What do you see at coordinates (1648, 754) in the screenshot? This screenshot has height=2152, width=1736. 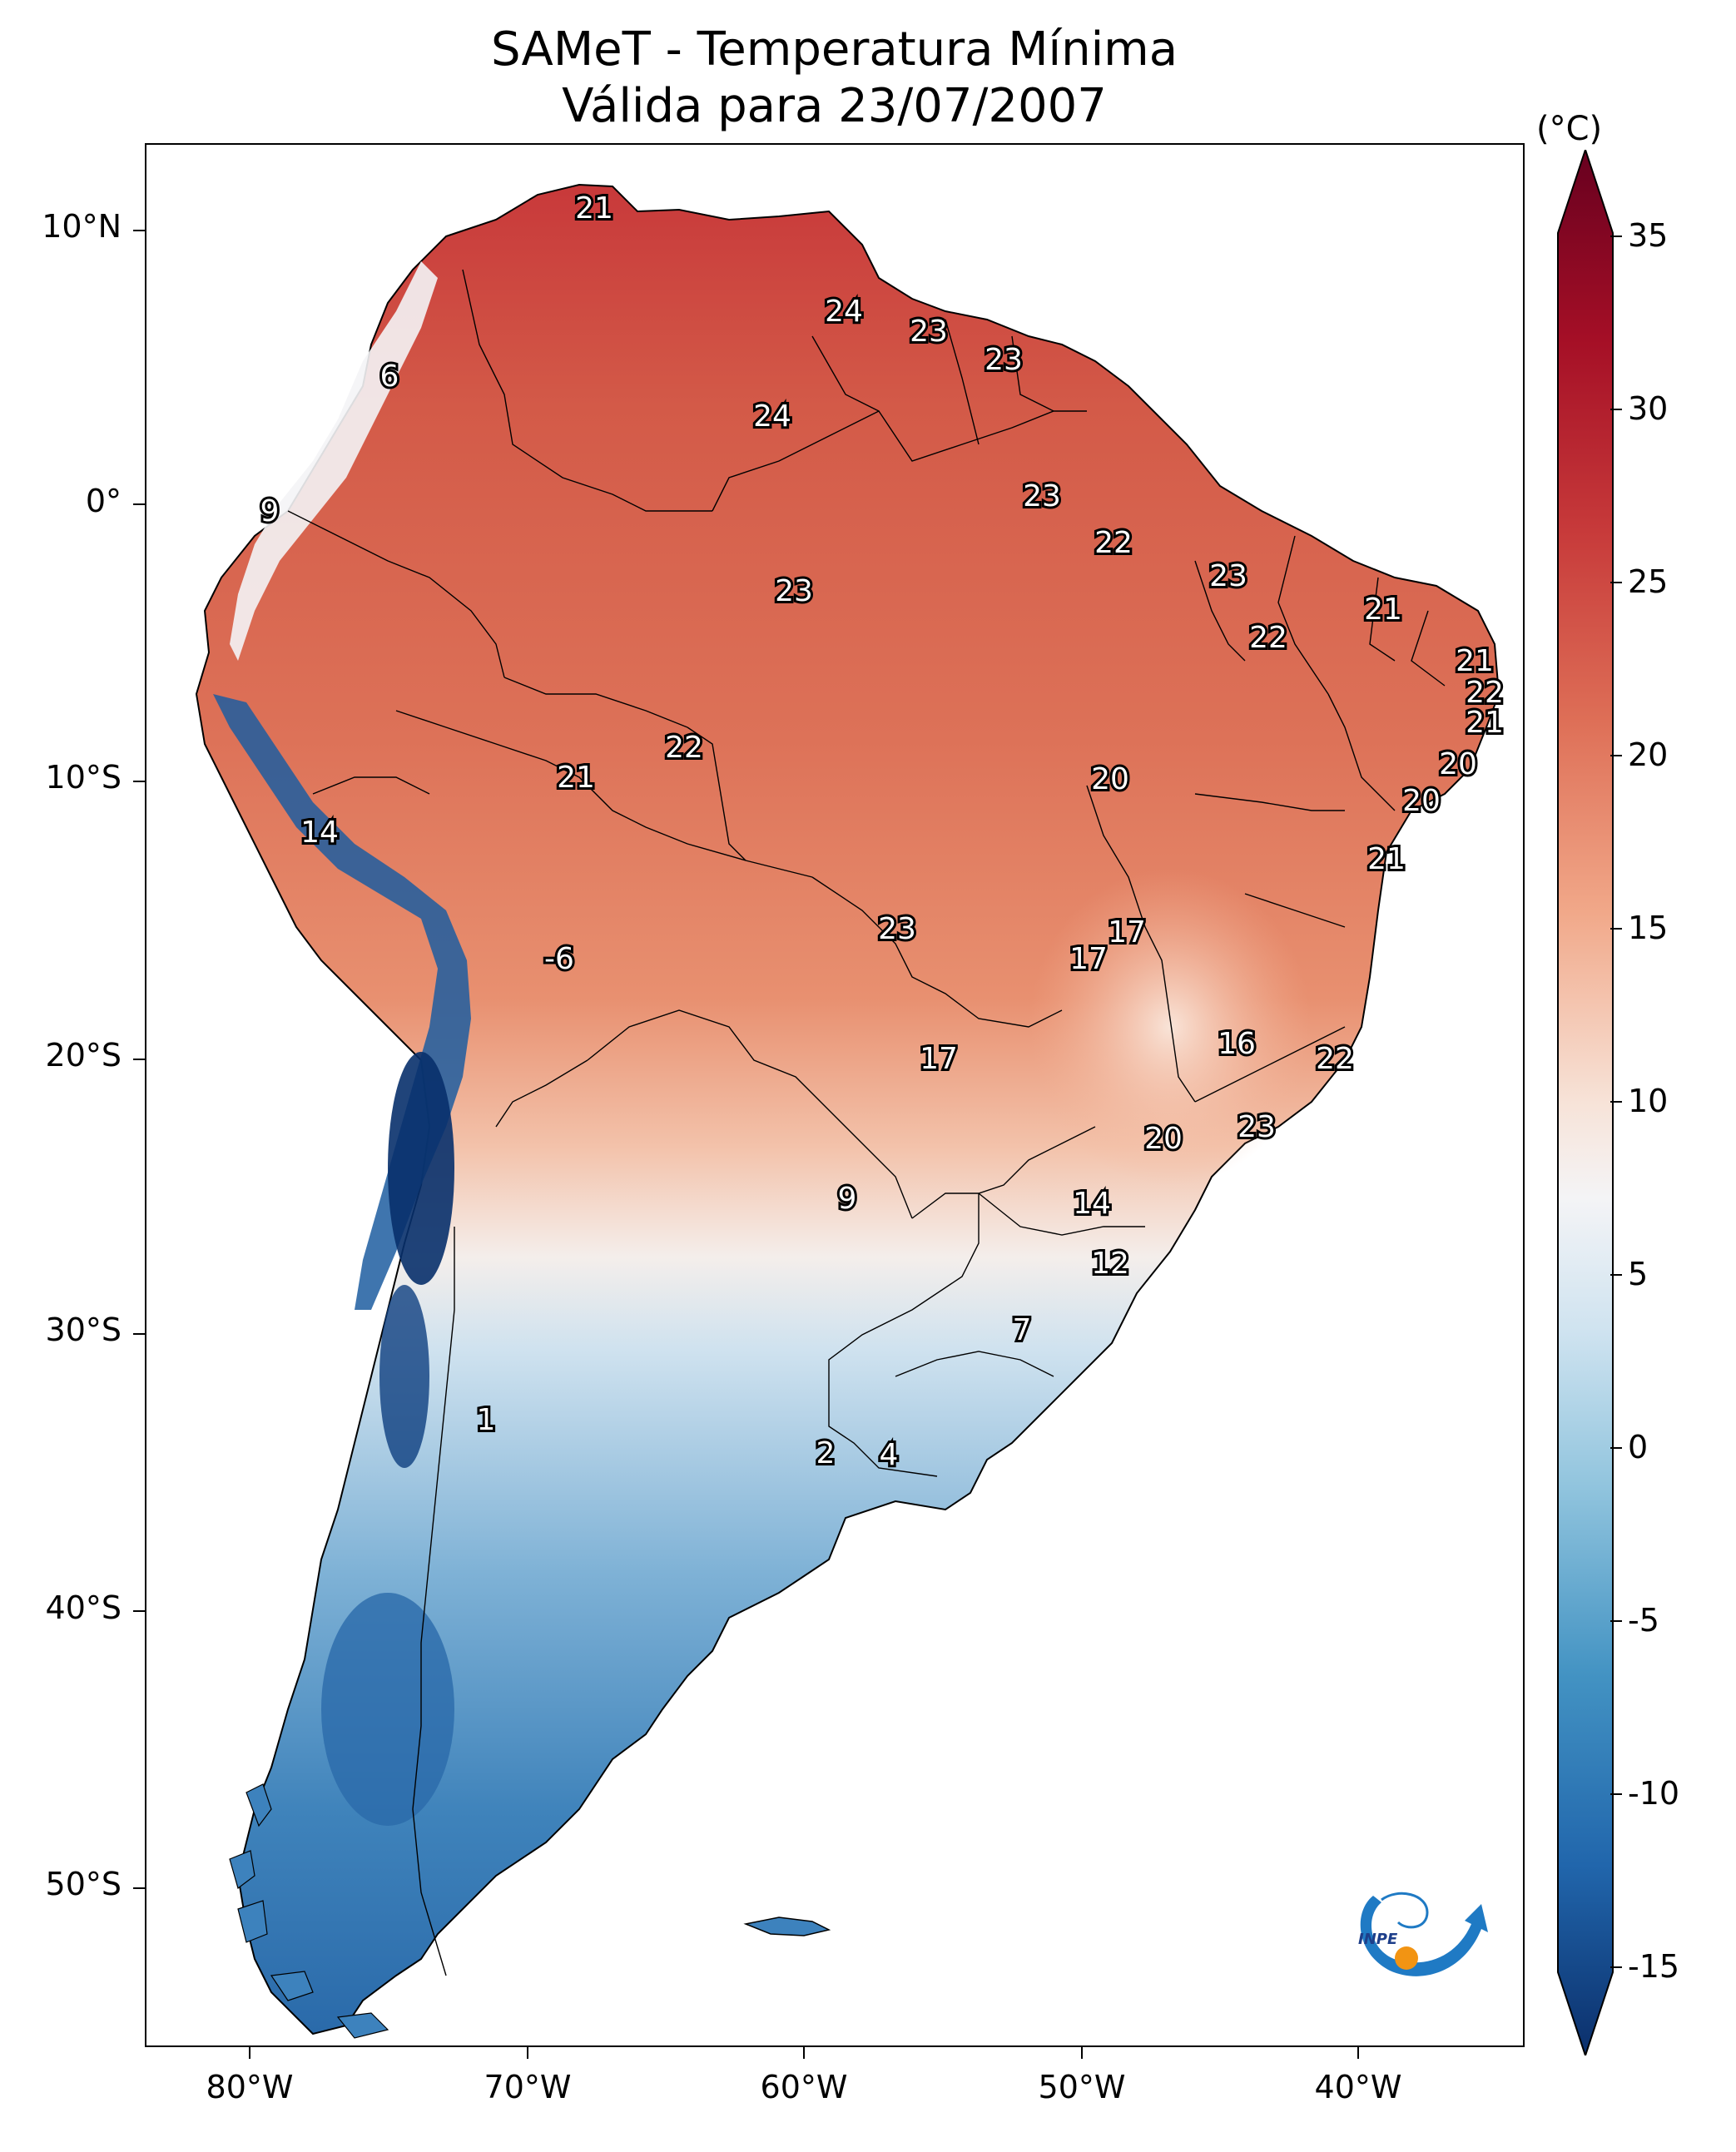 I see `colorbar-label: 20` at bounding box center [1648, 754].